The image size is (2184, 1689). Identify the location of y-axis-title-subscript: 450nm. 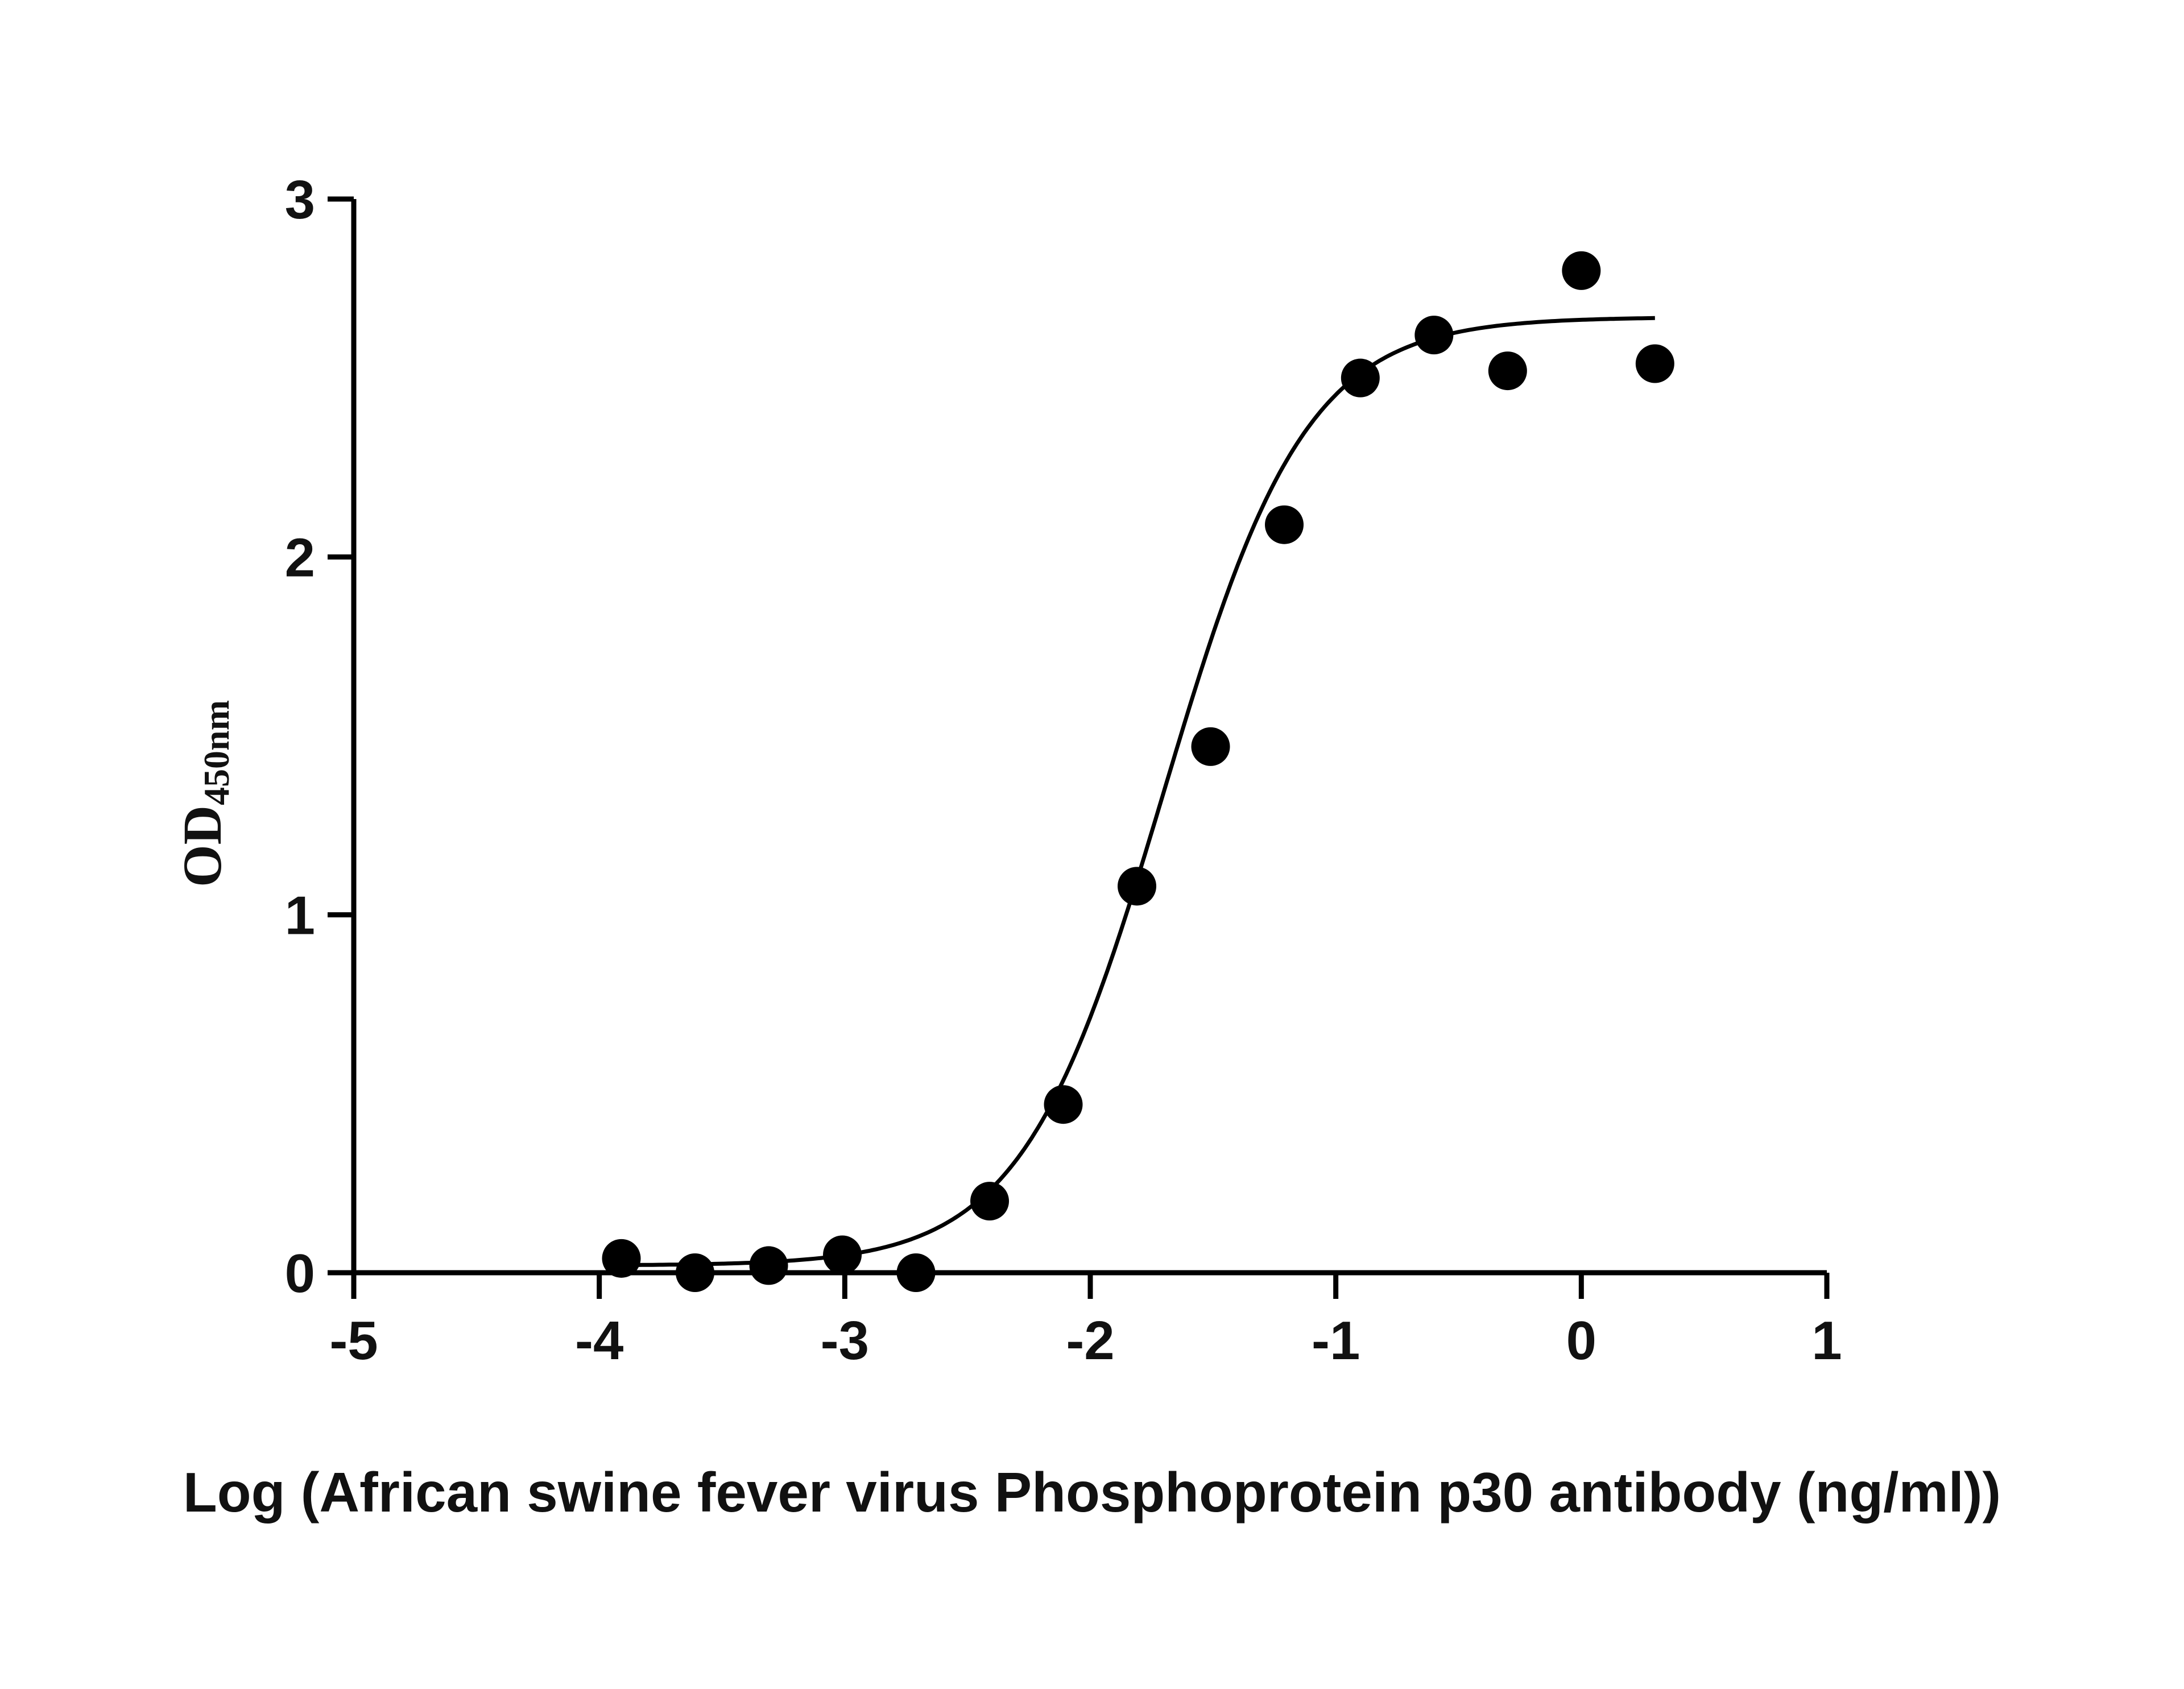
(216, 752).